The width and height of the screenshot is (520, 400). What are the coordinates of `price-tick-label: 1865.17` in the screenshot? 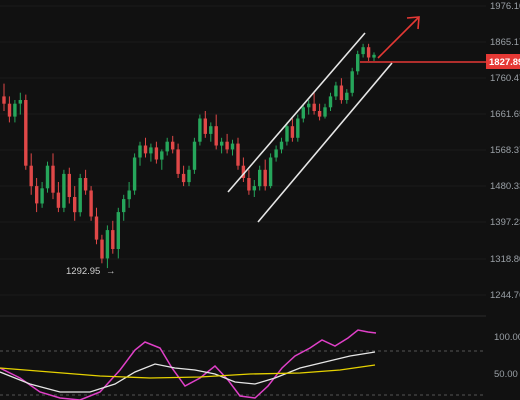 It's located at (505, 42).